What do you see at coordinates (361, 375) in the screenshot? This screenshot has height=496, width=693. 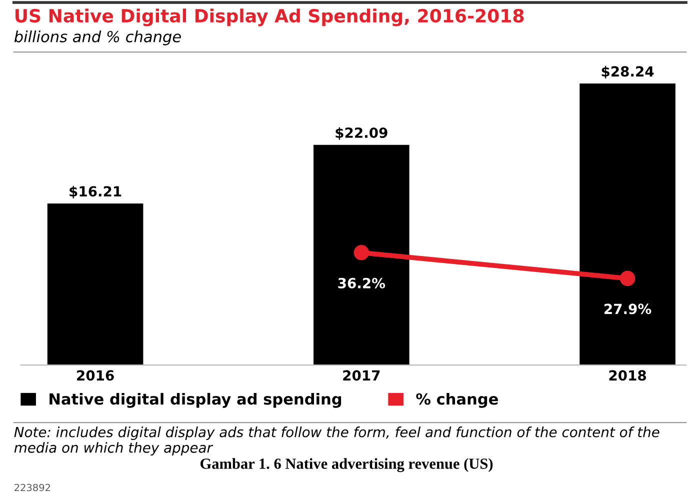 I see `x-tick-label: 2017` at bounding box center [361, 375].